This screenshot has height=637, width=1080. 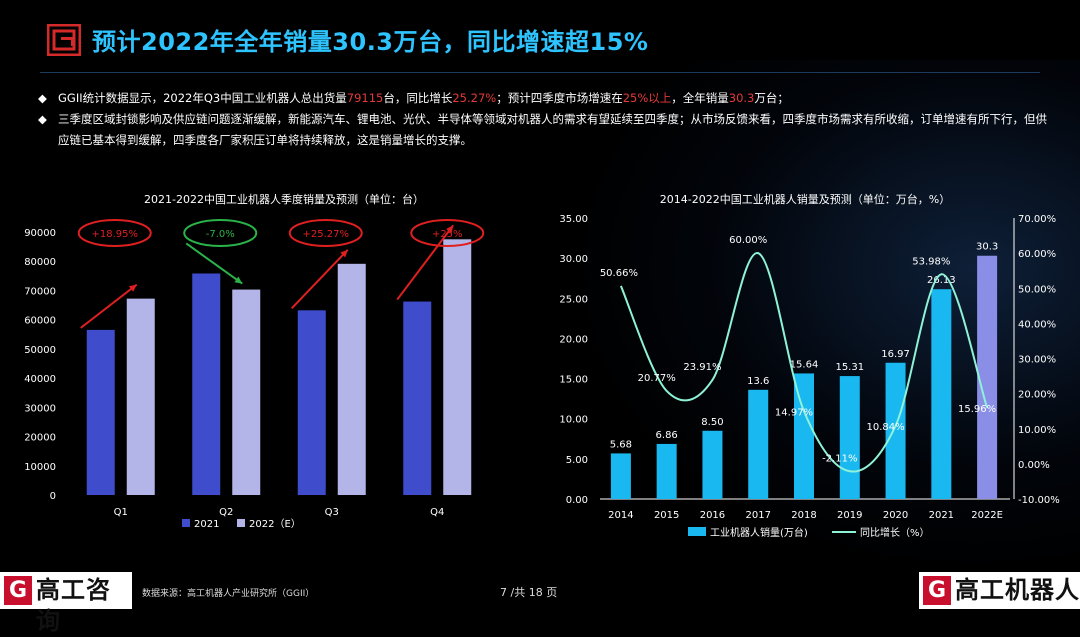 What do you see at coordinates (712, 464) in the screenshot?
I see `bar-sales-2016` at bounding box center [712, 464].